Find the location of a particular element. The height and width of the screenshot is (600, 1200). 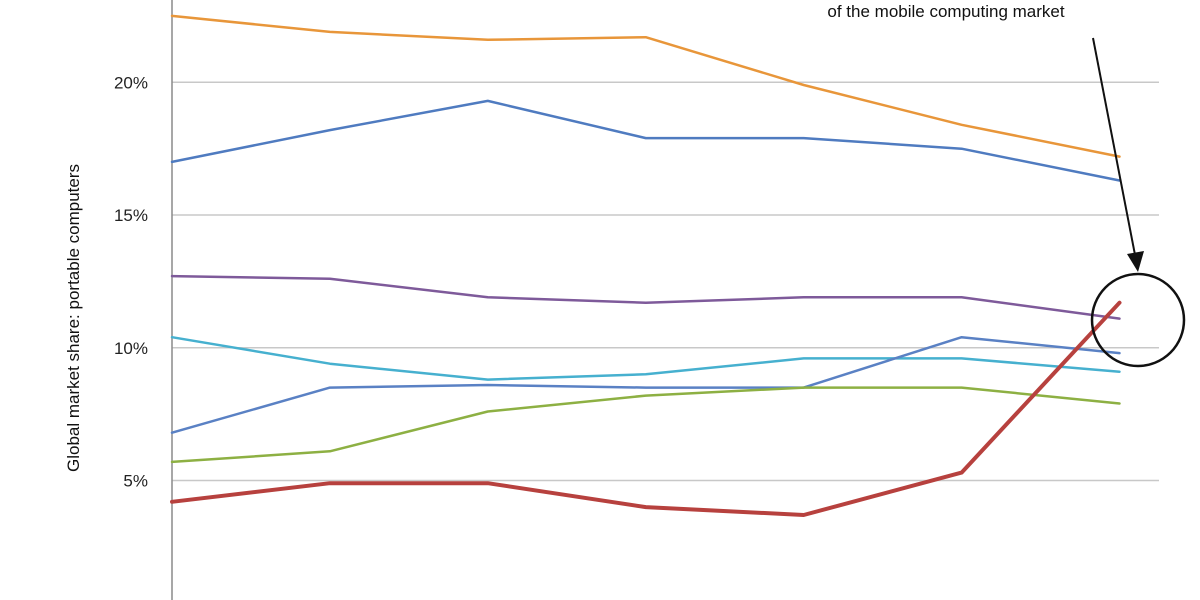

annotation-circle is located at coordinates (1138, 320).